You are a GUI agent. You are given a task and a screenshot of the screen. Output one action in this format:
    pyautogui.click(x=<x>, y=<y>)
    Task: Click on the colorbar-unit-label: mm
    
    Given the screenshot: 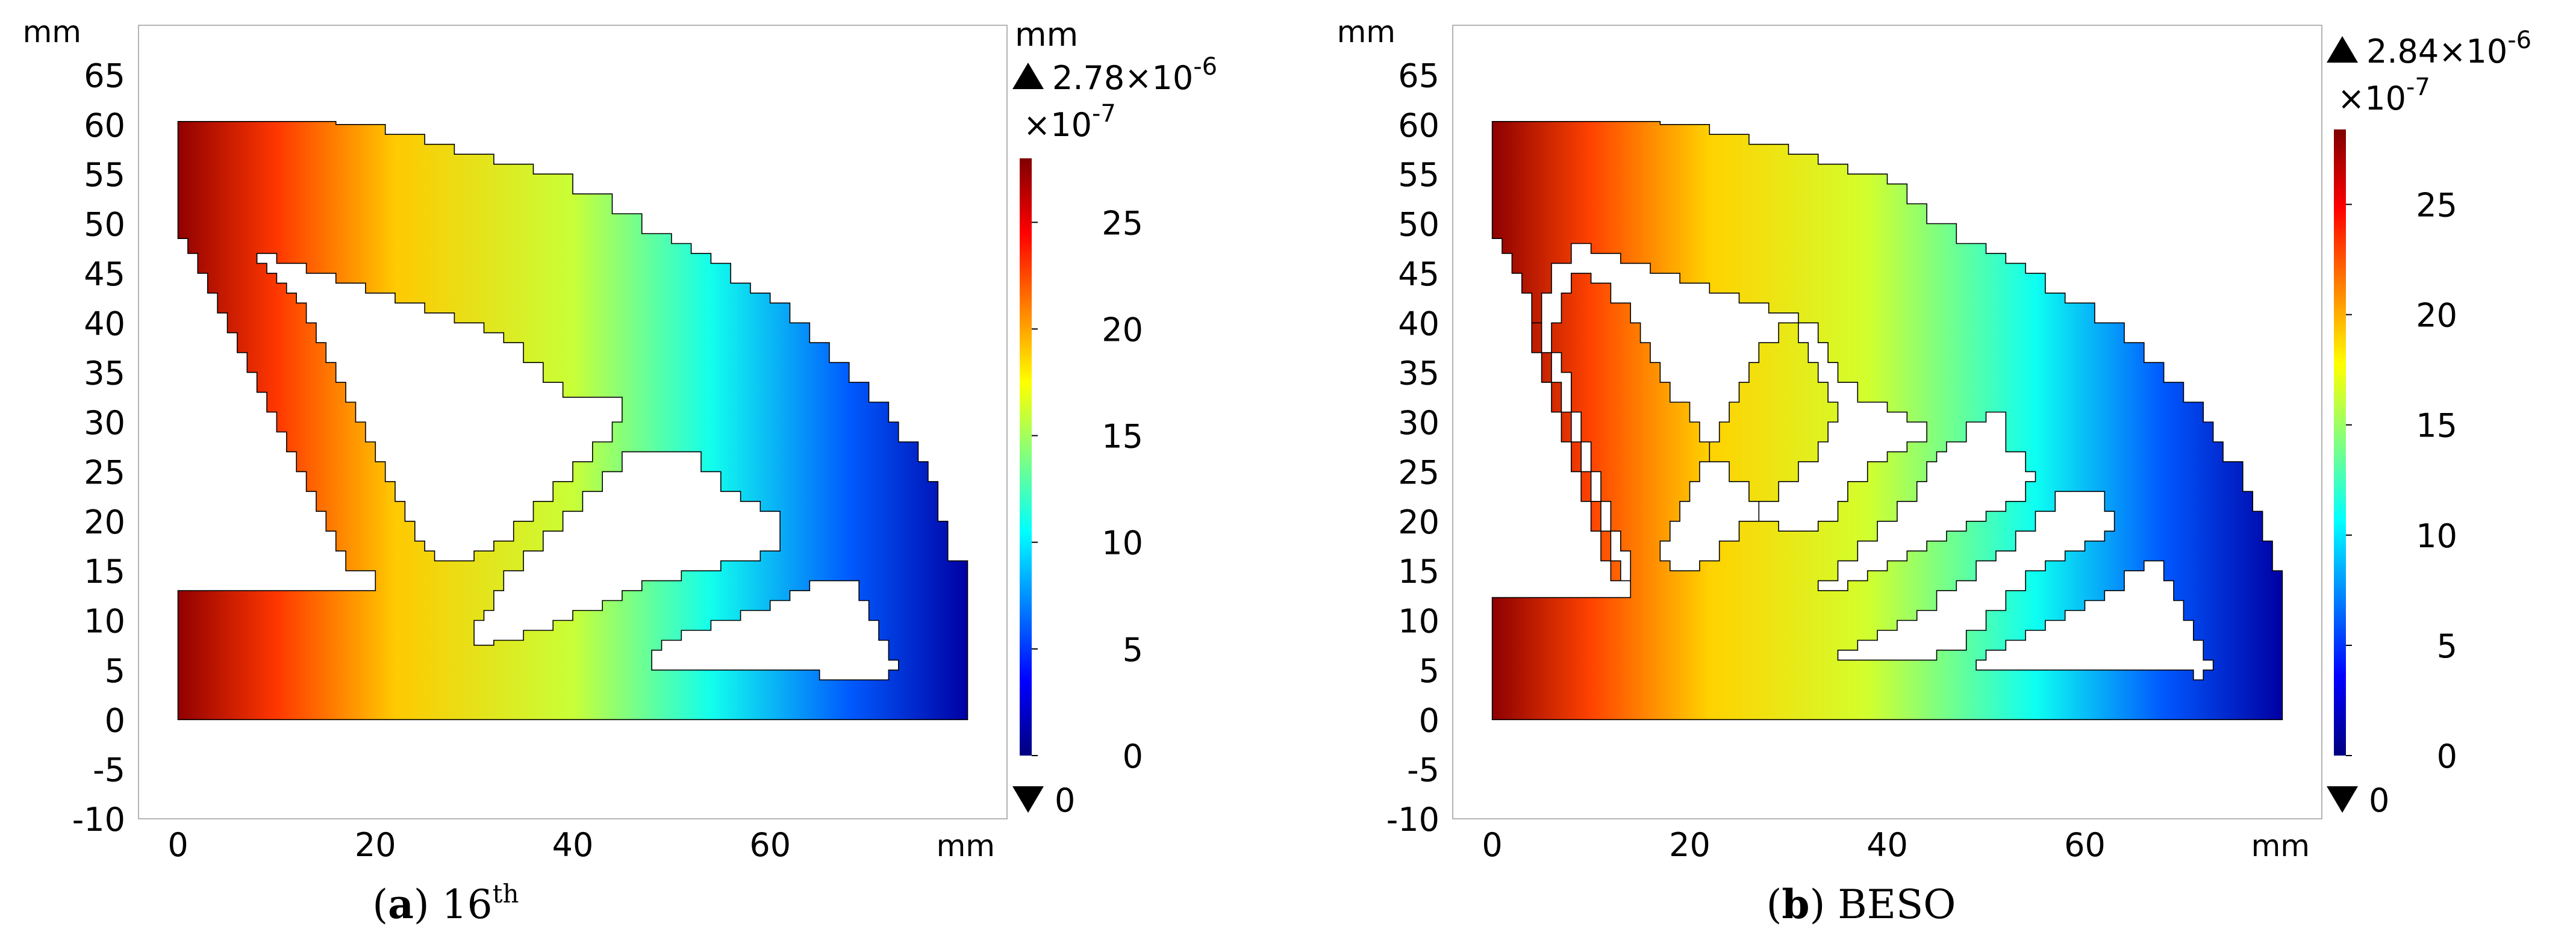 What is the action you would take?
    pyautogui.click(x=1046, y=35)
    